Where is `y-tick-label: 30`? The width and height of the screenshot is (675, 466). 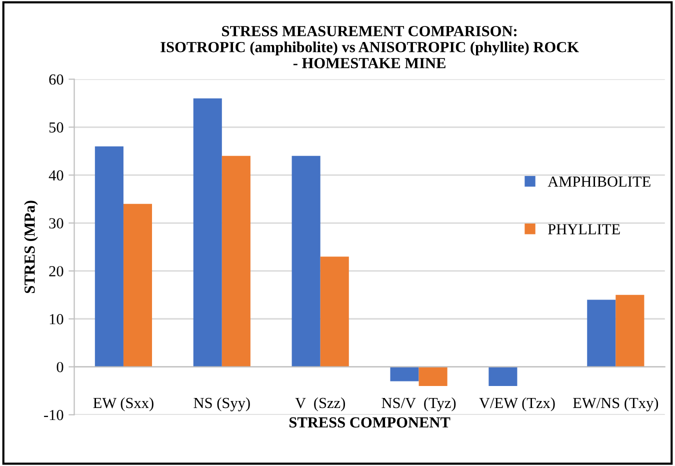
y-tick-label: 30 is located at coordinates (56, 223).